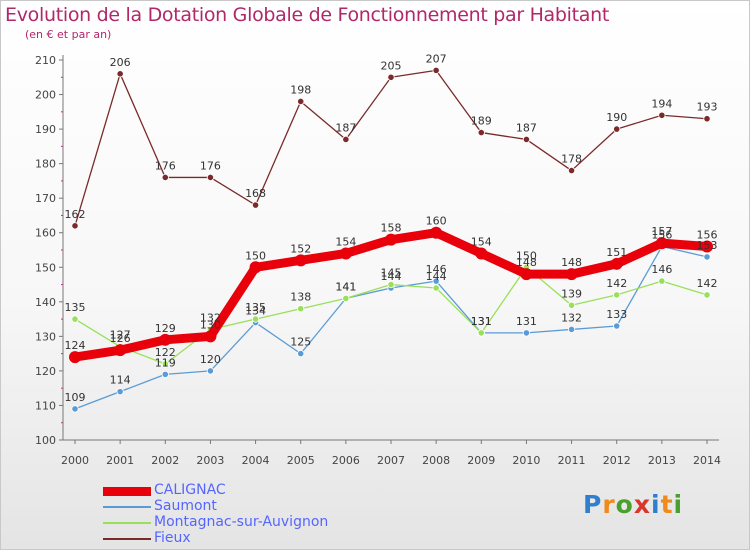  I want to click on data-label: 134, so click(255, 311).